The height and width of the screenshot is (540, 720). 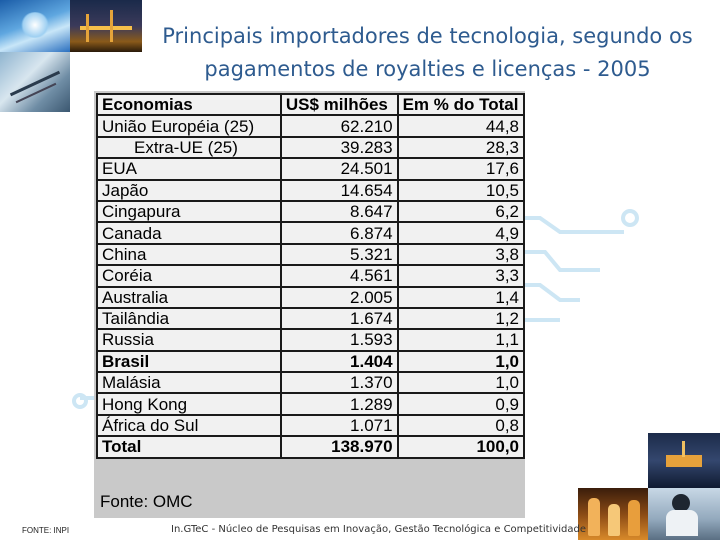 I want to click on cell-total-valor: 138.970, so click(x=339, y=447).